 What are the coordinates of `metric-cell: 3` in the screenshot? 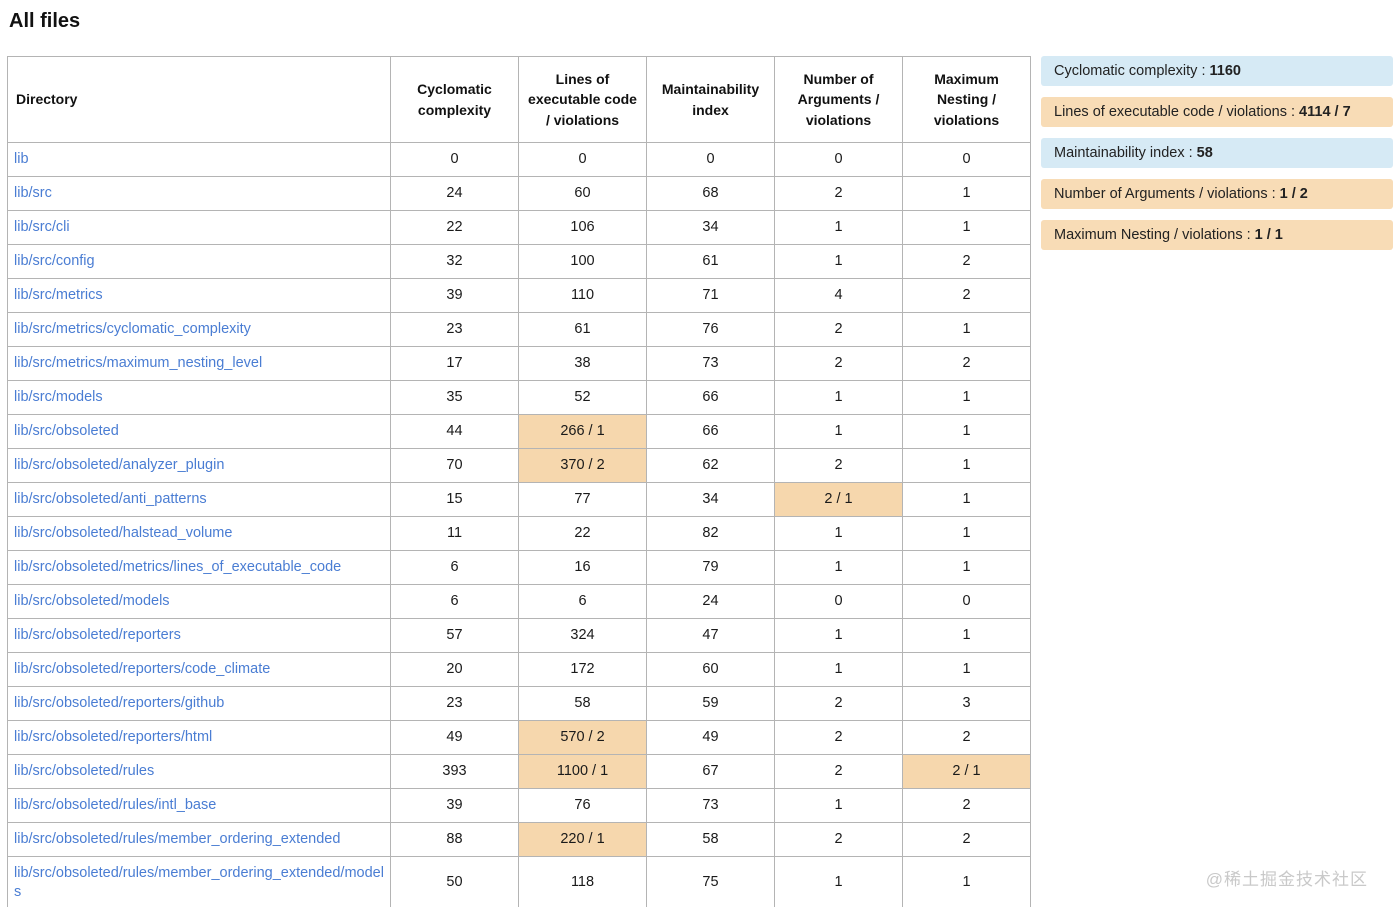 It's located at (966, 703).